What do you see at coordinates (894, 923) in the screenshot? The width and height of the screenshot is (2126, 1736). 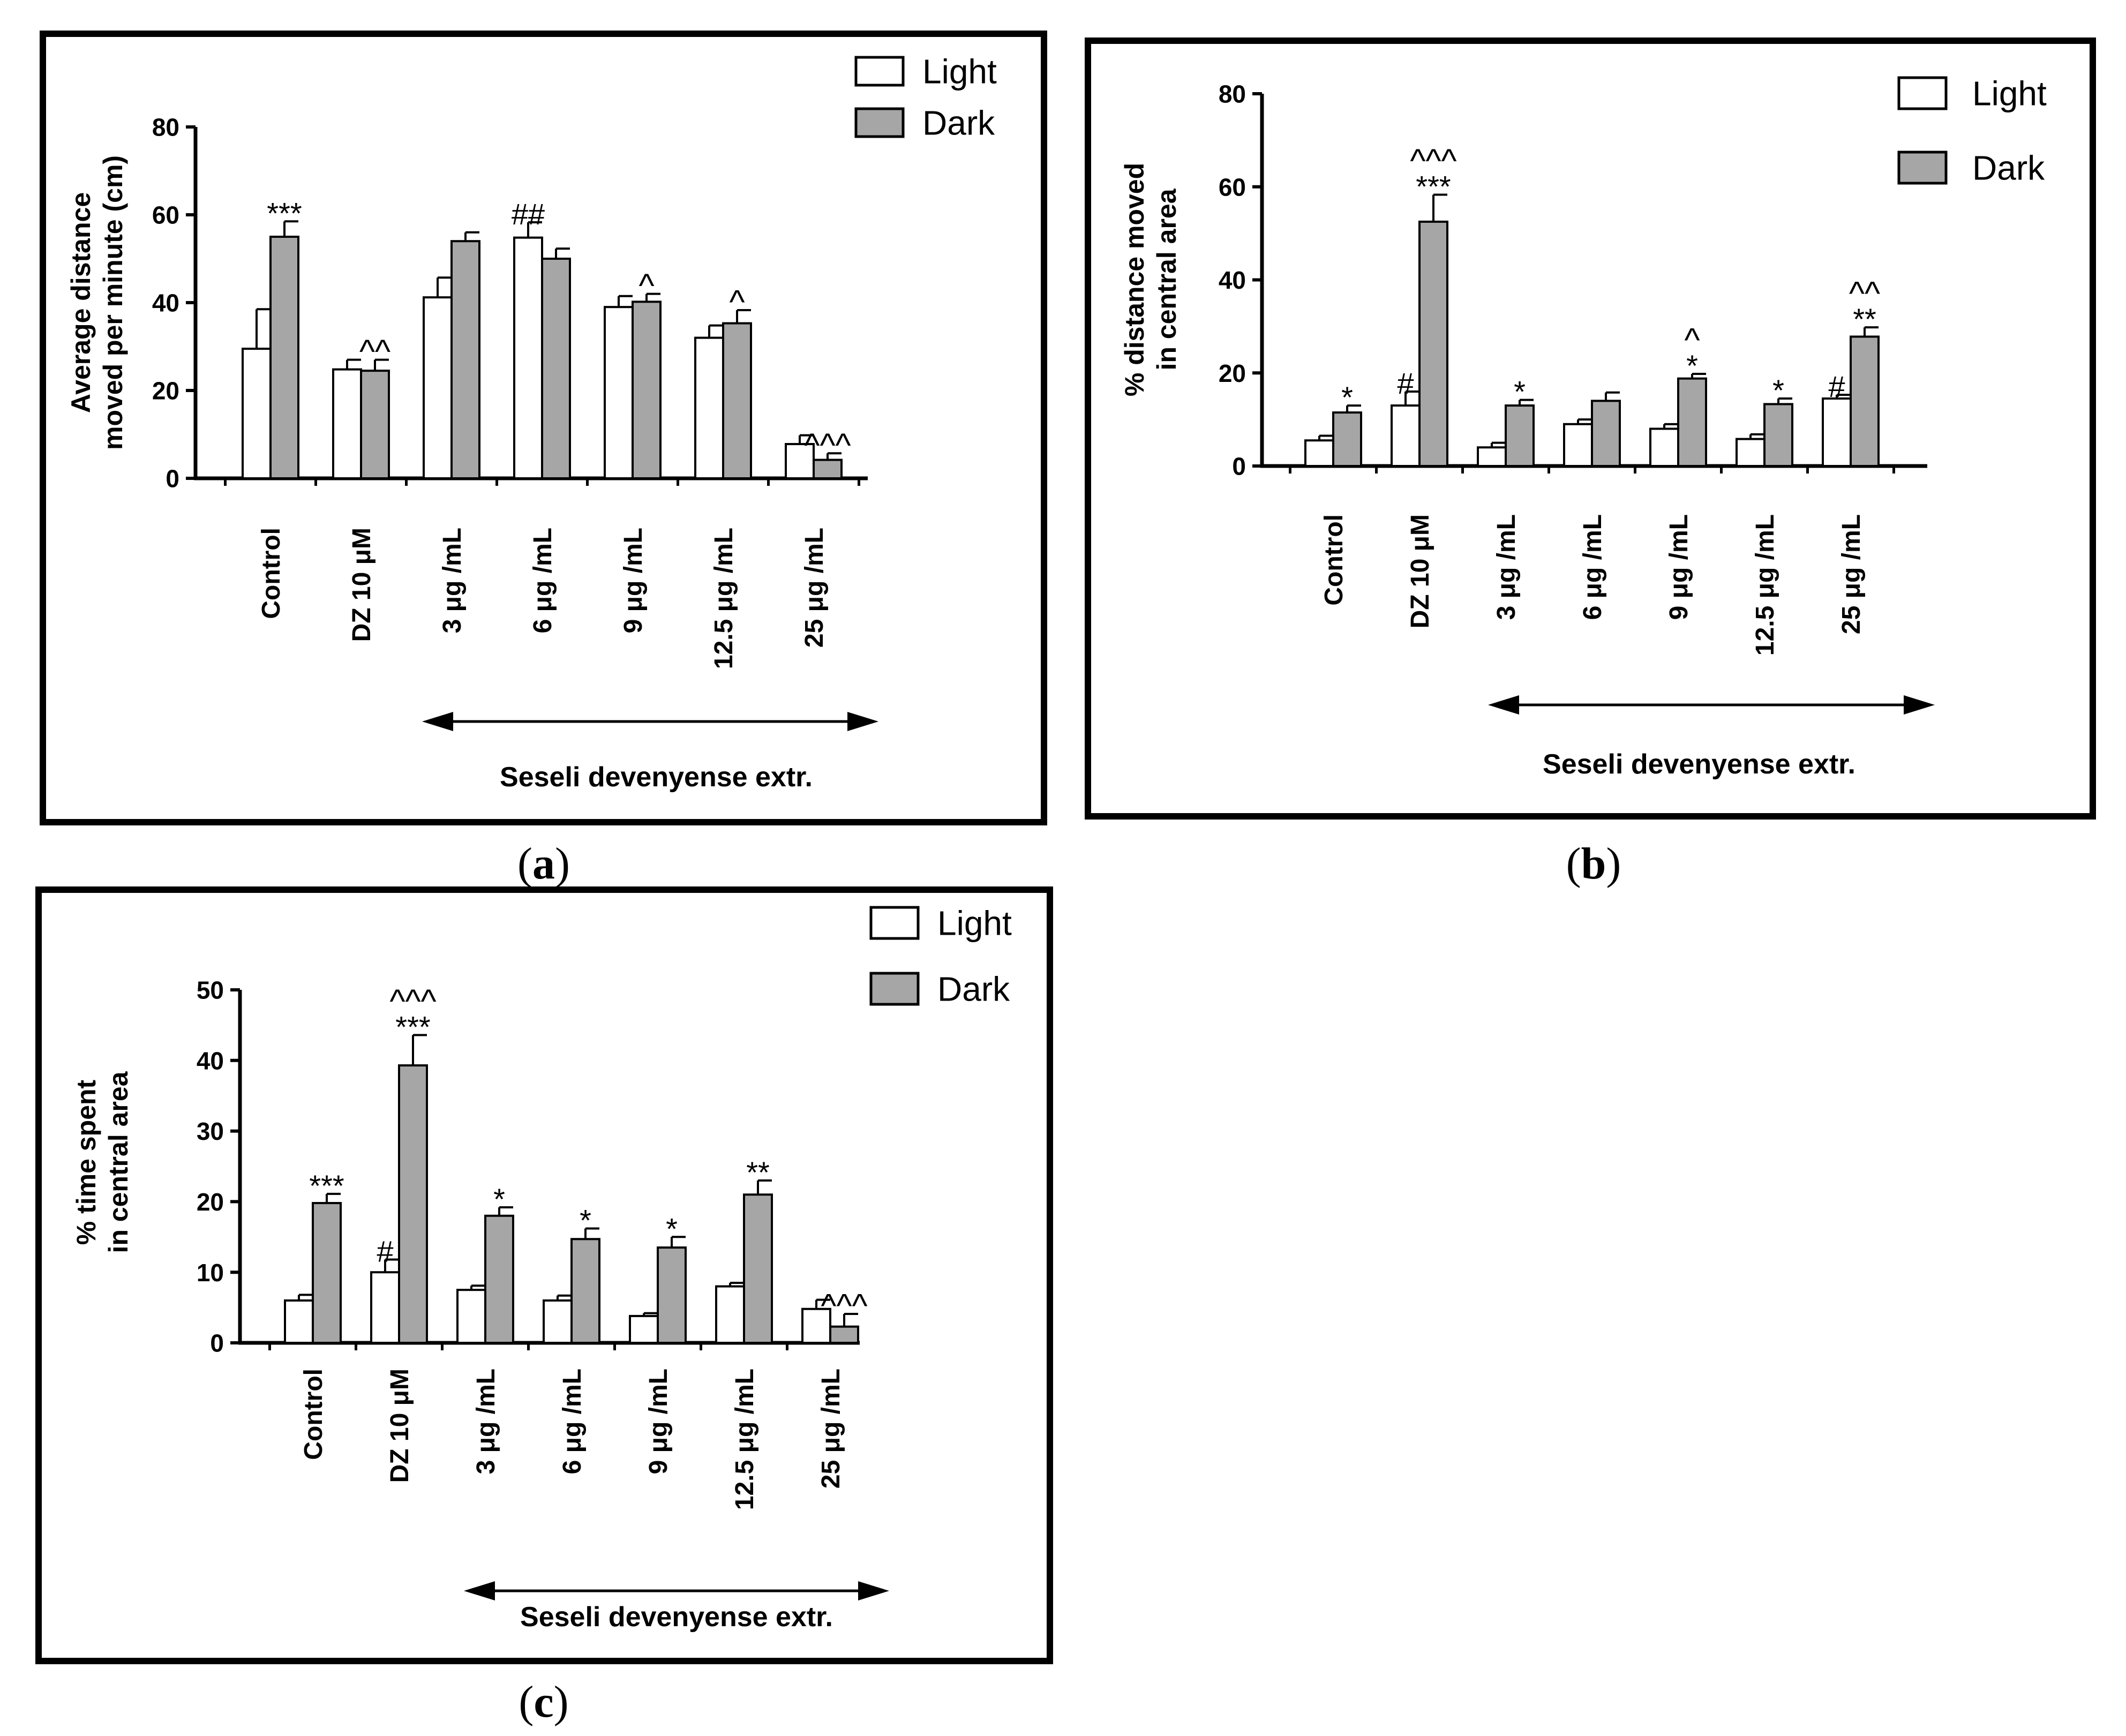 I see `legend-swatch-light` at bounding box center [894, 923].